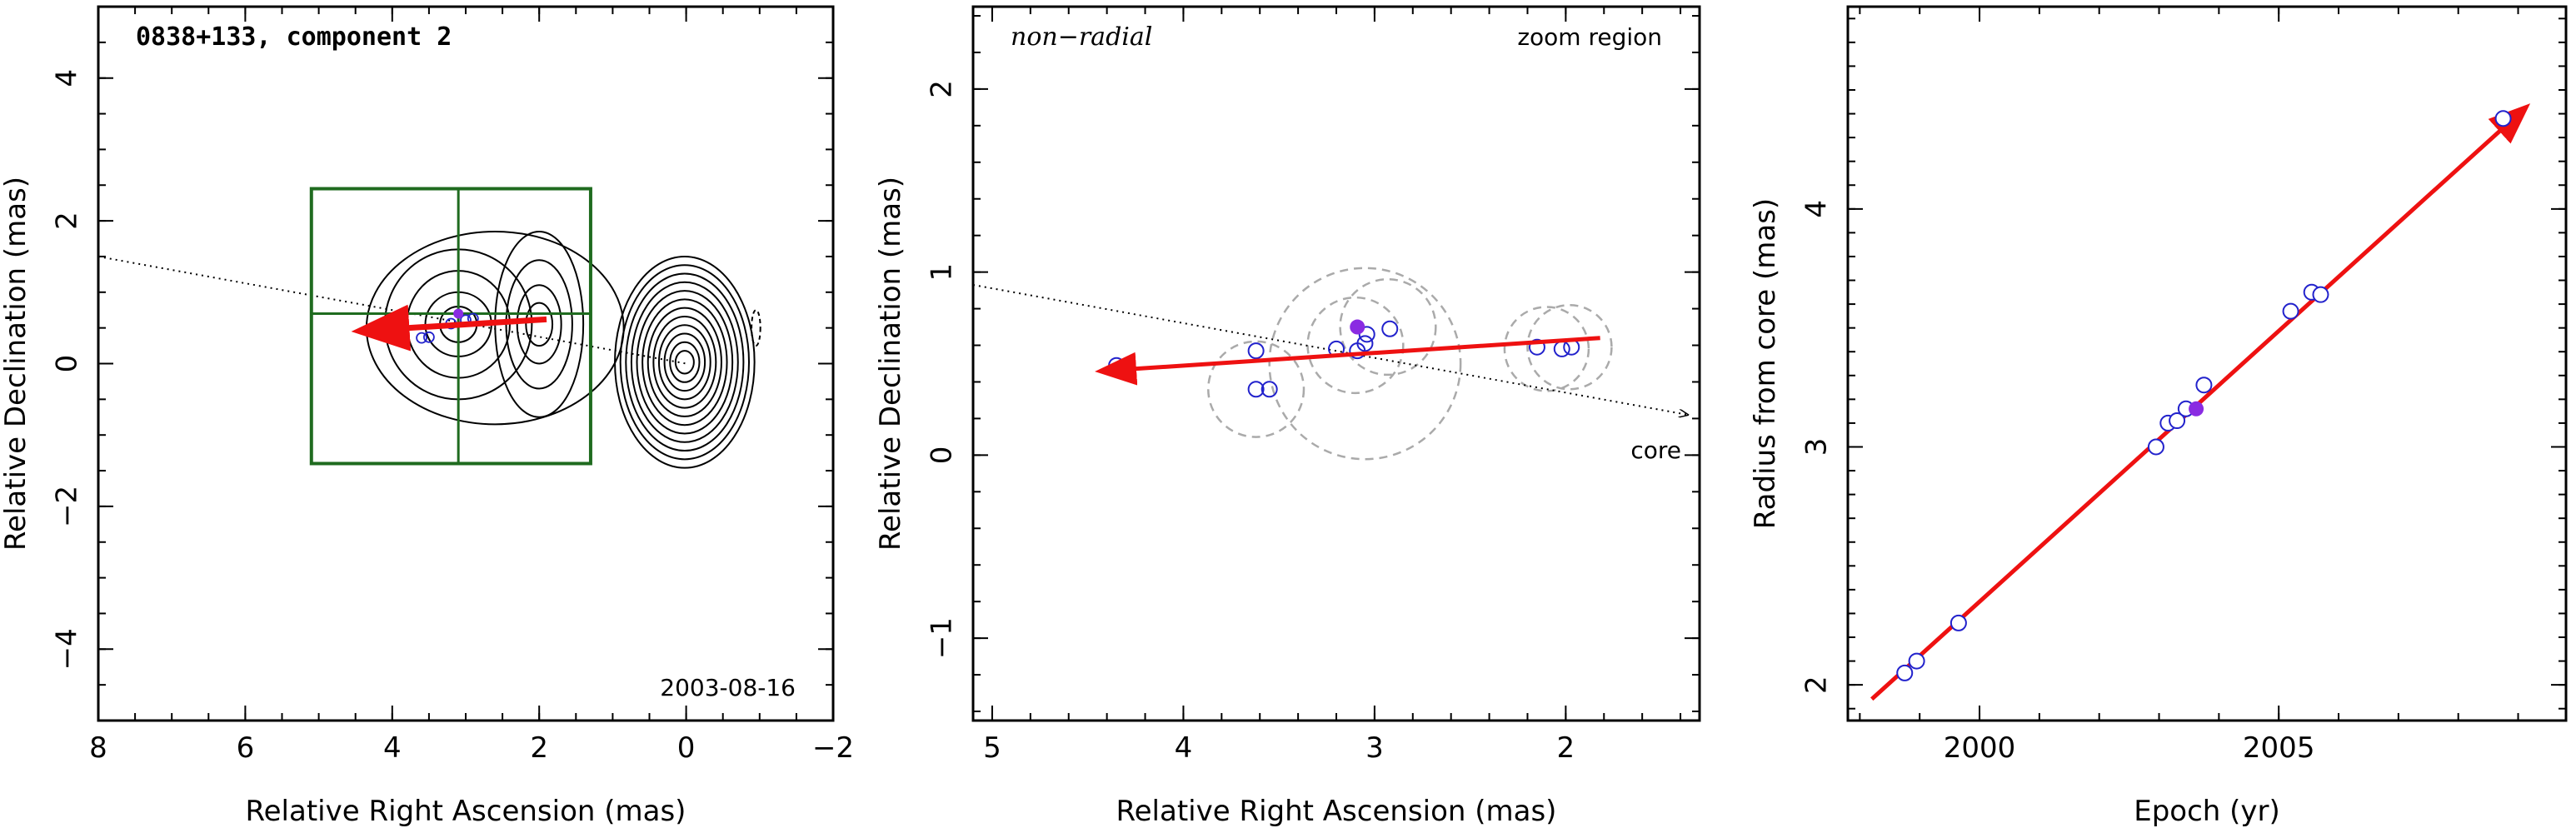  Describe the element at coordinates (992, 748) in the screenshot. I see `x-tick-label: 5` at that location.